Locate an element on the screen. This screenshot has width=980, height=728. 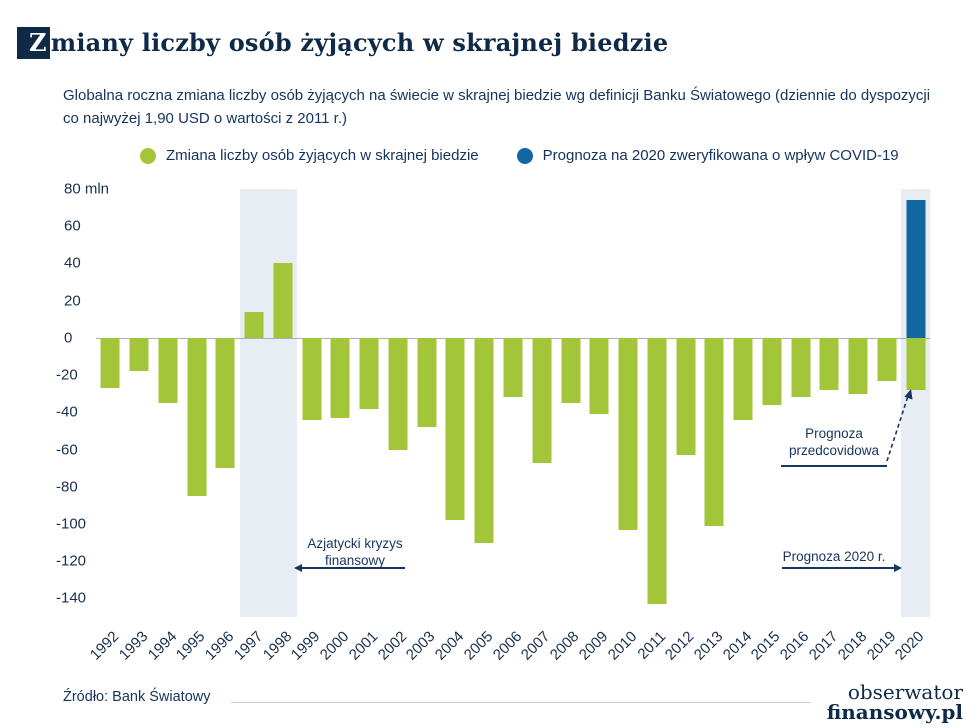
bar-2009 is located at coordinates (599, 376).